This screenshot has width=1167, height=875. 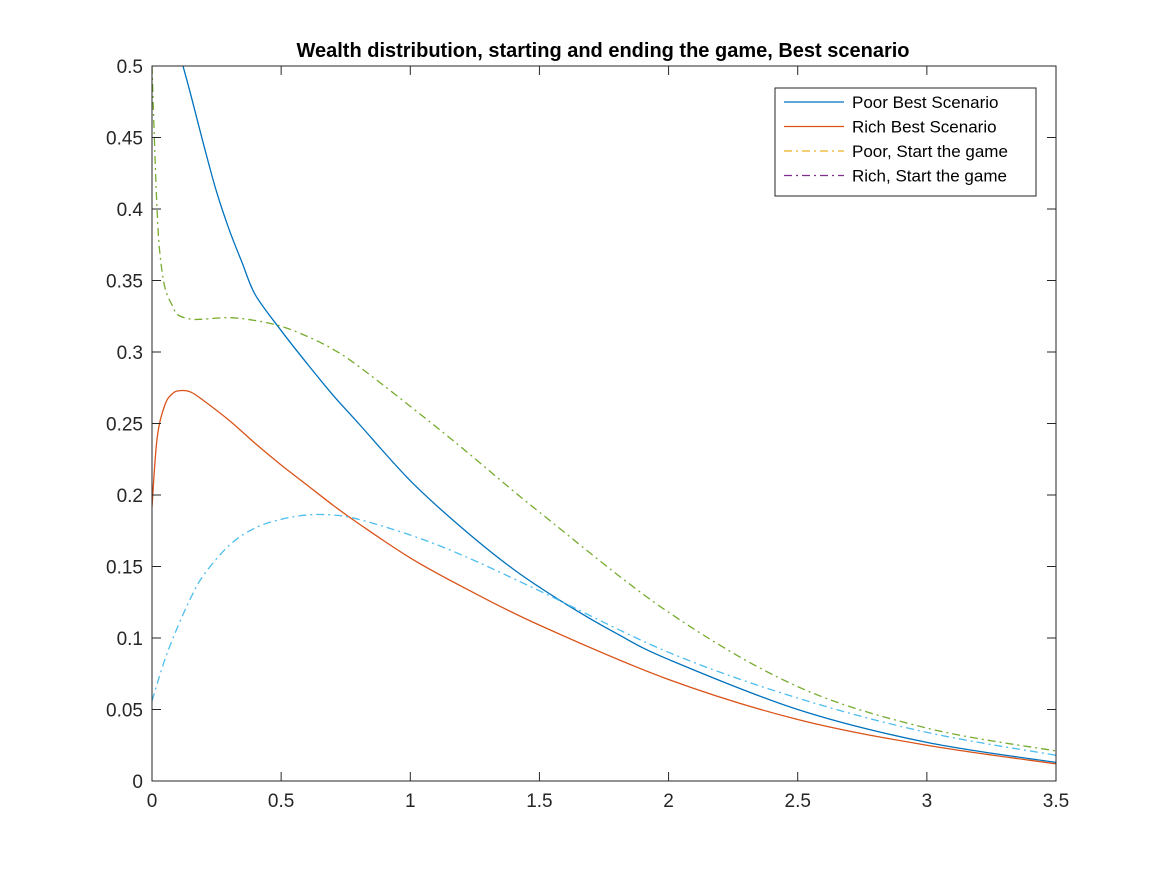 I want to click on y-tick-labels: 0 0.05 0.1 0.15 0.2 0.25 0.3 0.35 0.4 0.45 0.5, so click(x=124, y=425).